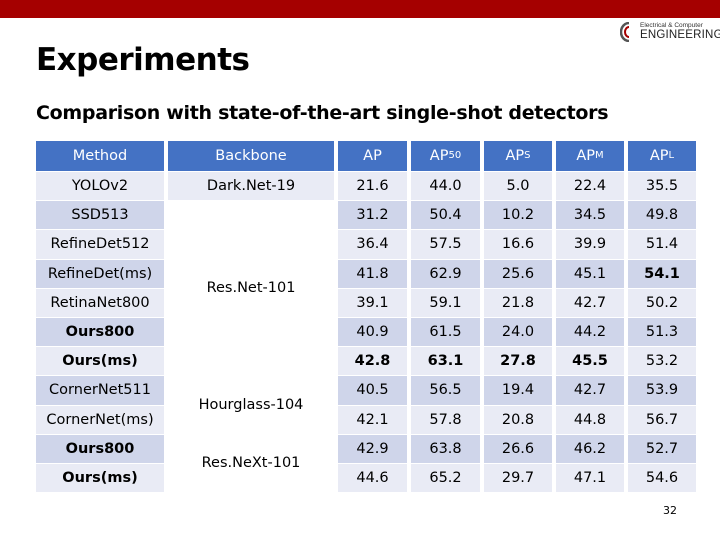 This screenshot has width=720, height=540. What do you see at coordinates (590, 215) in the screenshot?
I see `value-text: 34.5` at bounding box center [590, 215].